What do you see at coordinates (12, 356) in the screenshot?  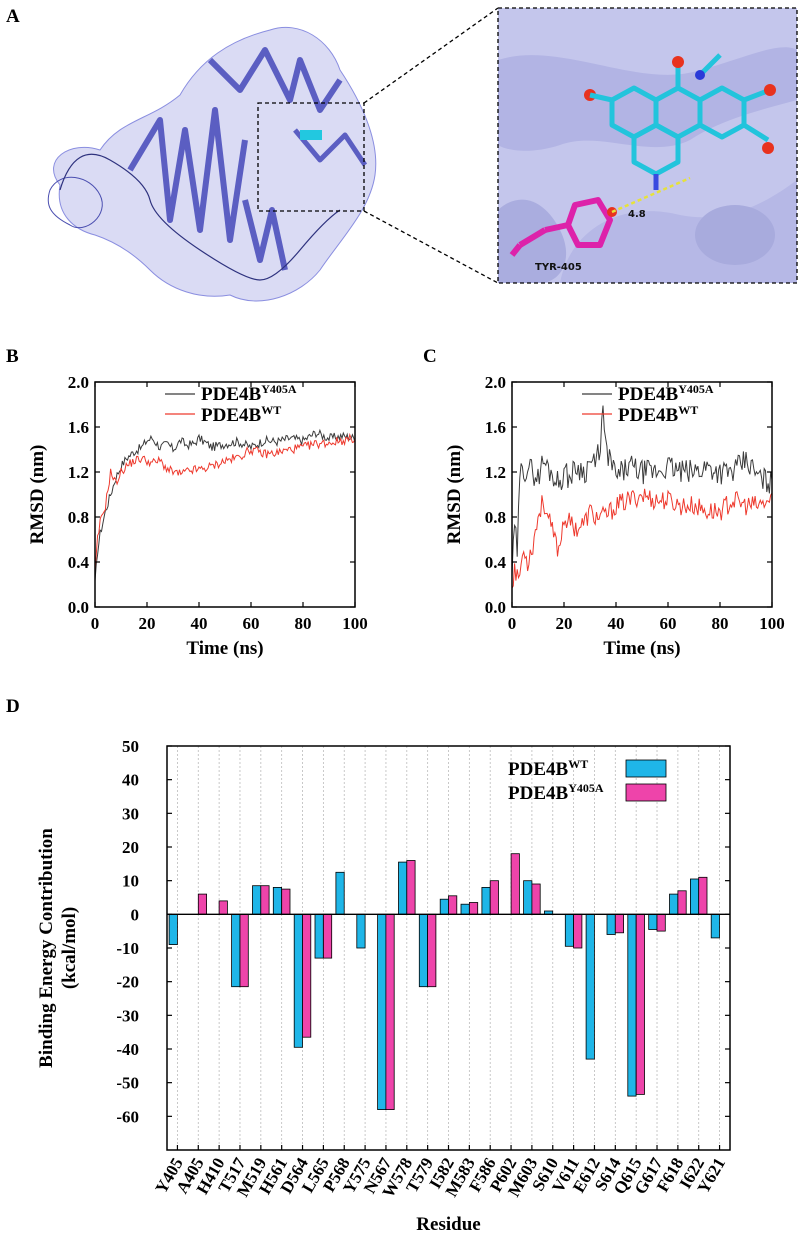 I see `panel-label-b: B` at bounding box center [12, 356].